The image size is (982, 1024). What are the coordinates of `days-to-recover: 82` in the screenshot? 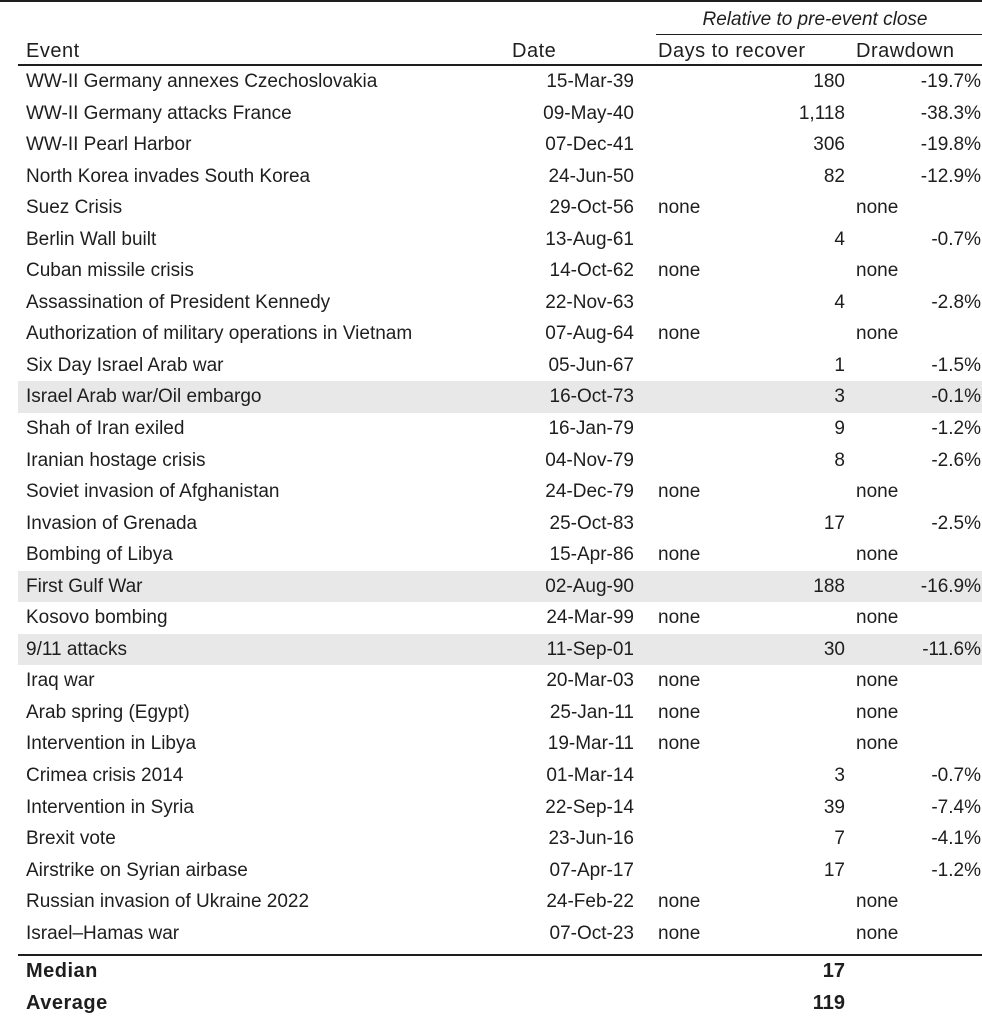 It's located at (834, 176).